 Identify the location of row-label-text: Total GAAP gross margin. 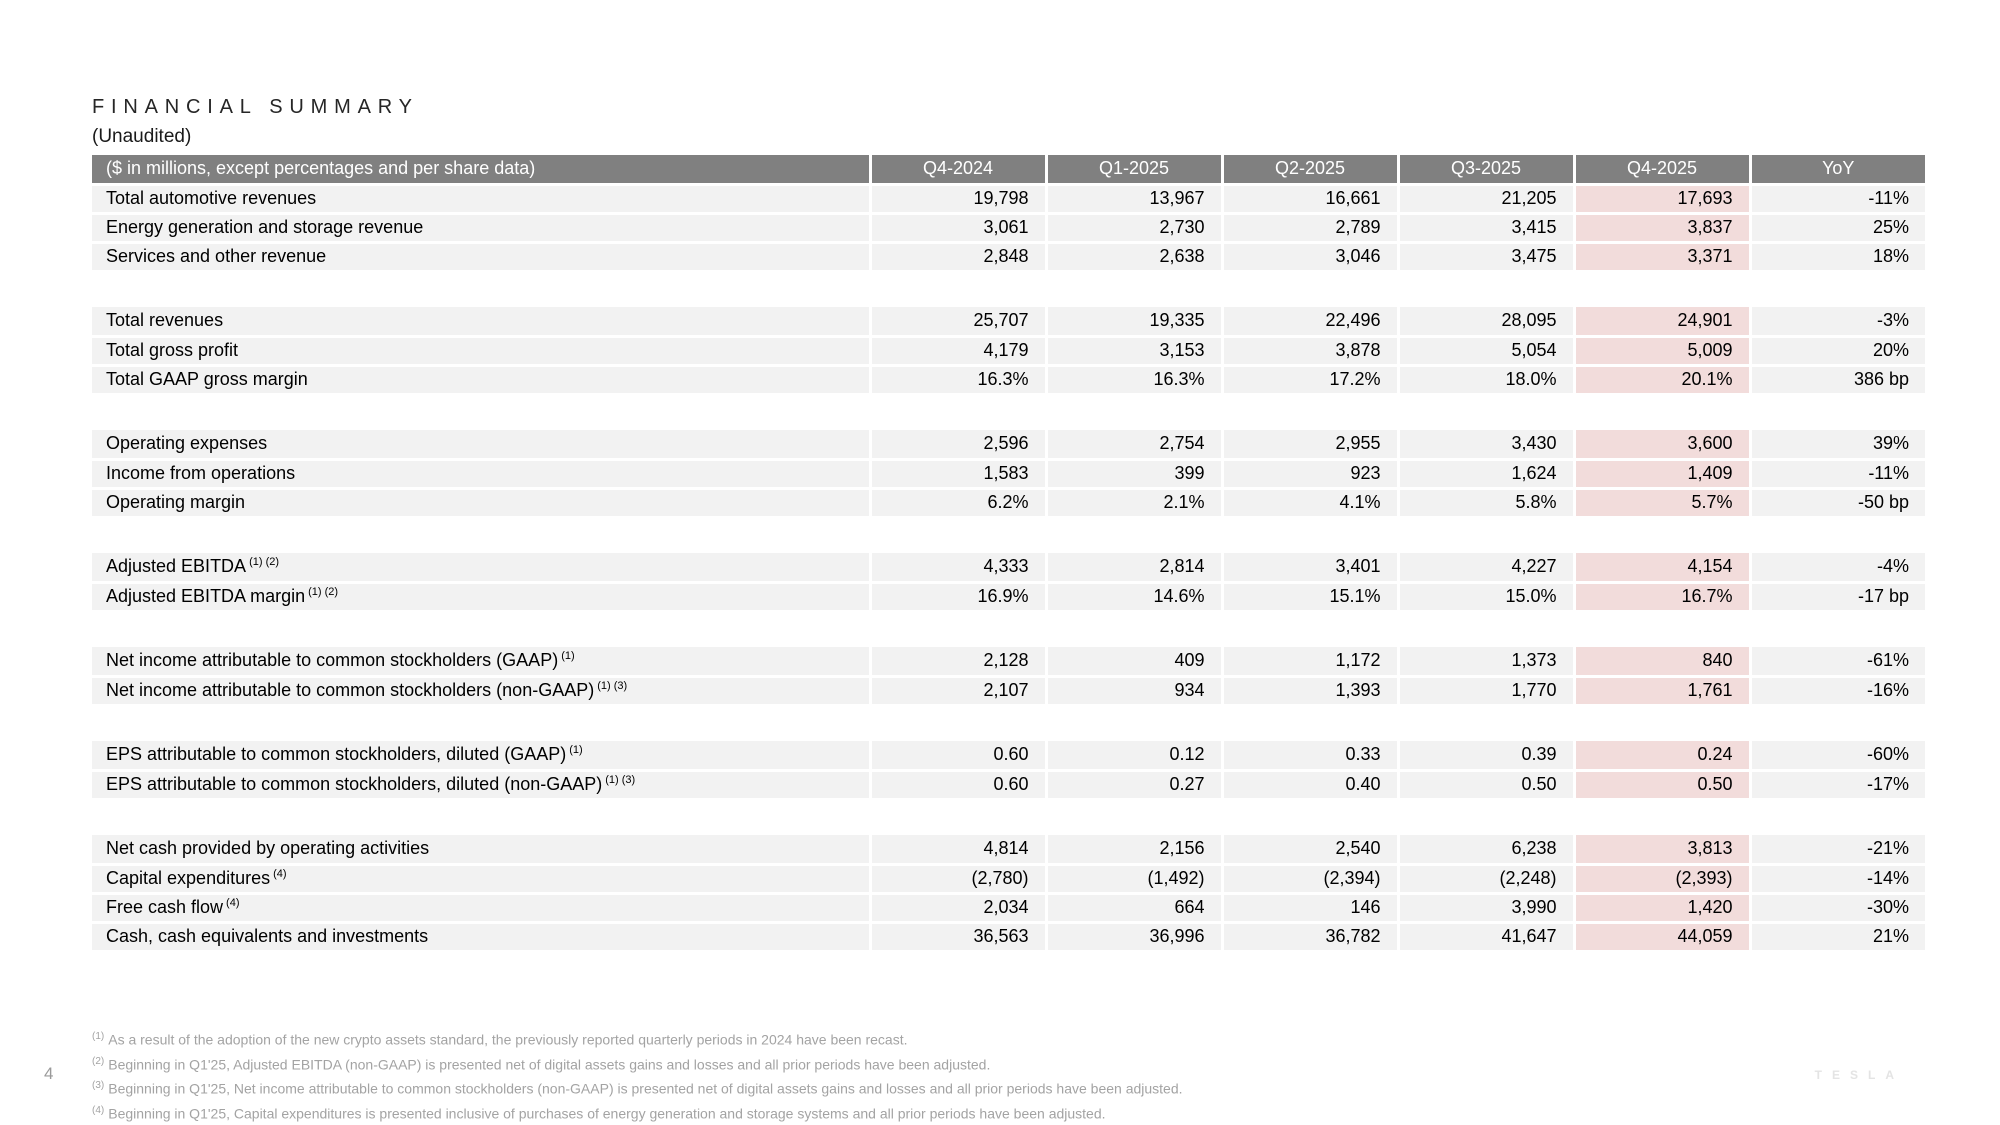
(207, 379).